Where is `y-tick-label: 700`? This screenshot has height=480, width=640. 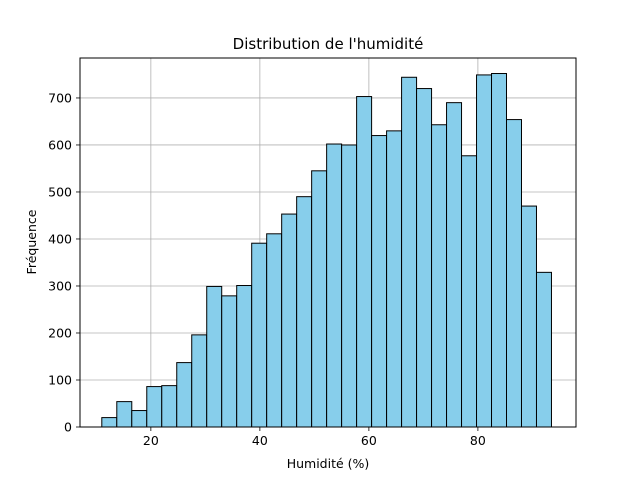
y-tick-label: 700 is located at coordinates (60, 97).